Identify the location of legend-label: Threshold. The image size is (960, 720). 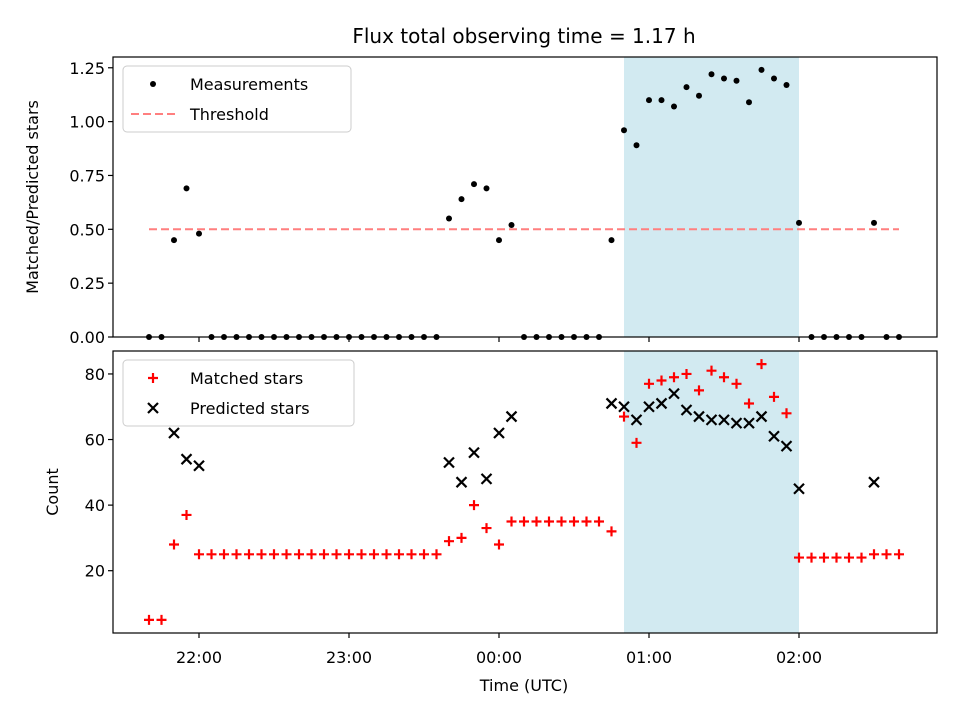
(229, 114).